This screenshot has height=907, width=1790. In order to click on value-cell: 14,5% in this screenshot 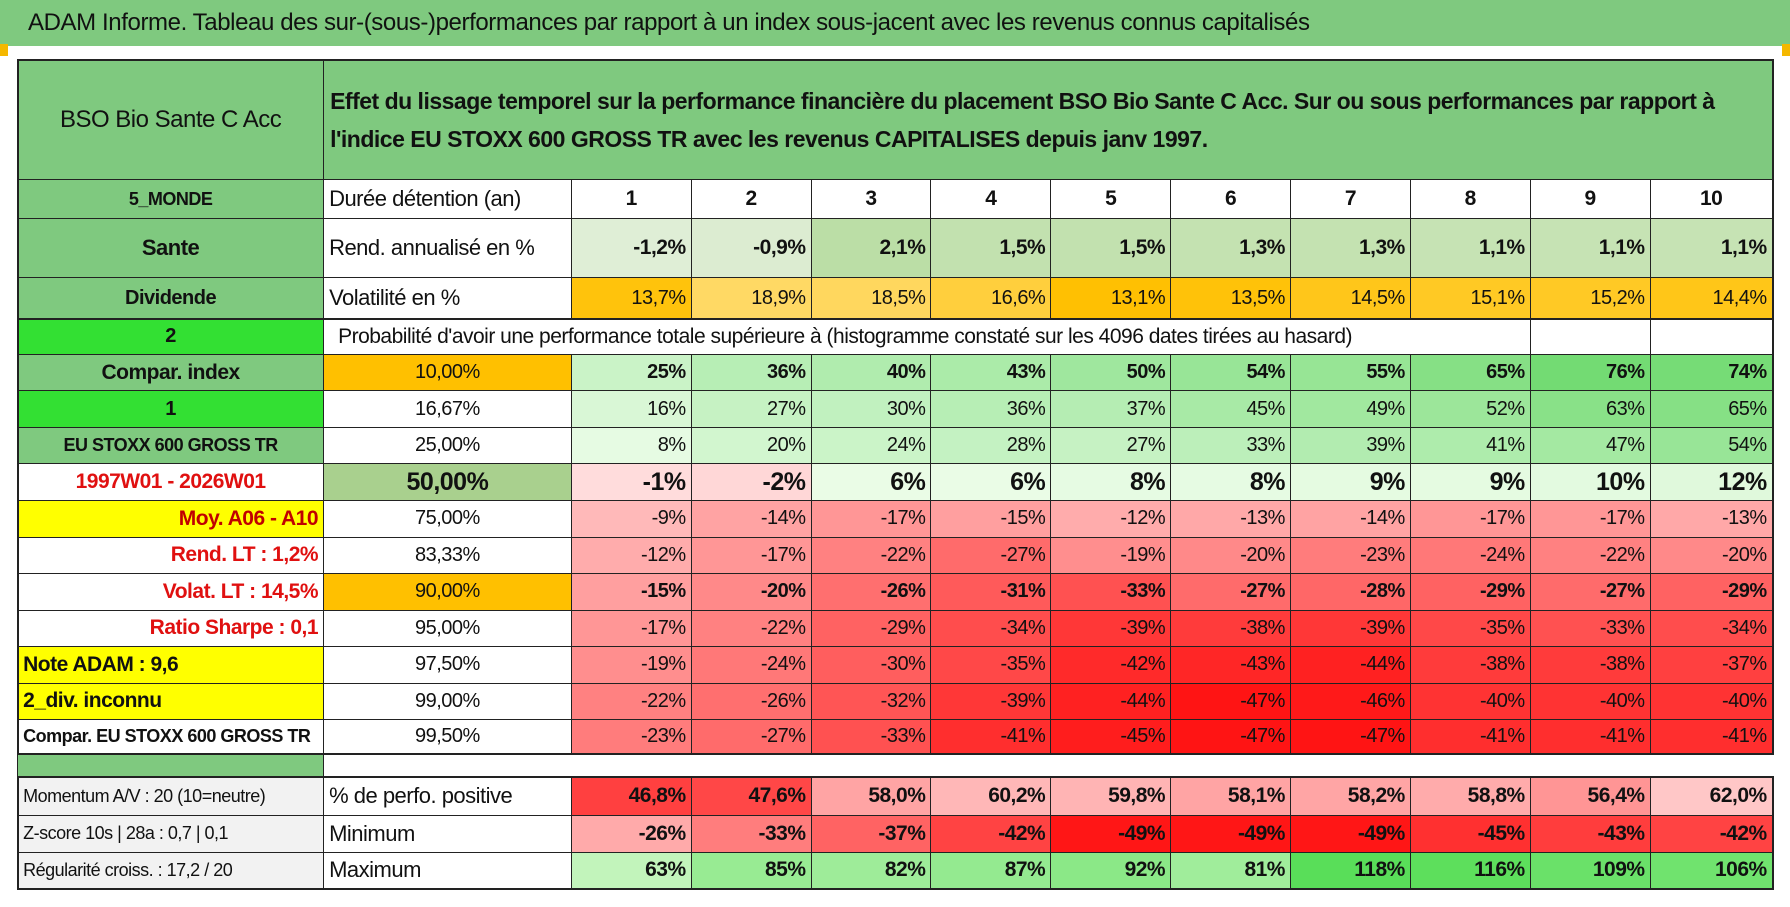, I will do `click(1350, 298)`.